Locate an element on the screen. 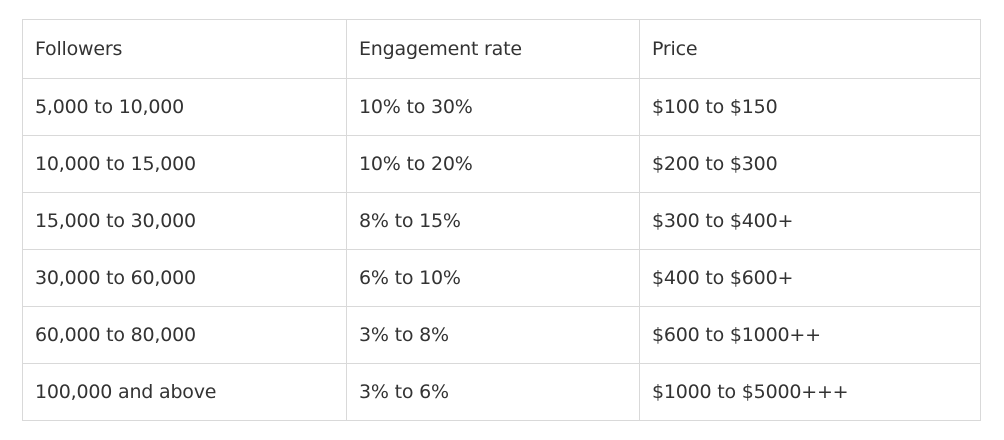 This screenshot has width=1004, height=440. table-row: 5,000 to 10,000 10% to 30% $100 to $150 is located at coordinates (501, 107).